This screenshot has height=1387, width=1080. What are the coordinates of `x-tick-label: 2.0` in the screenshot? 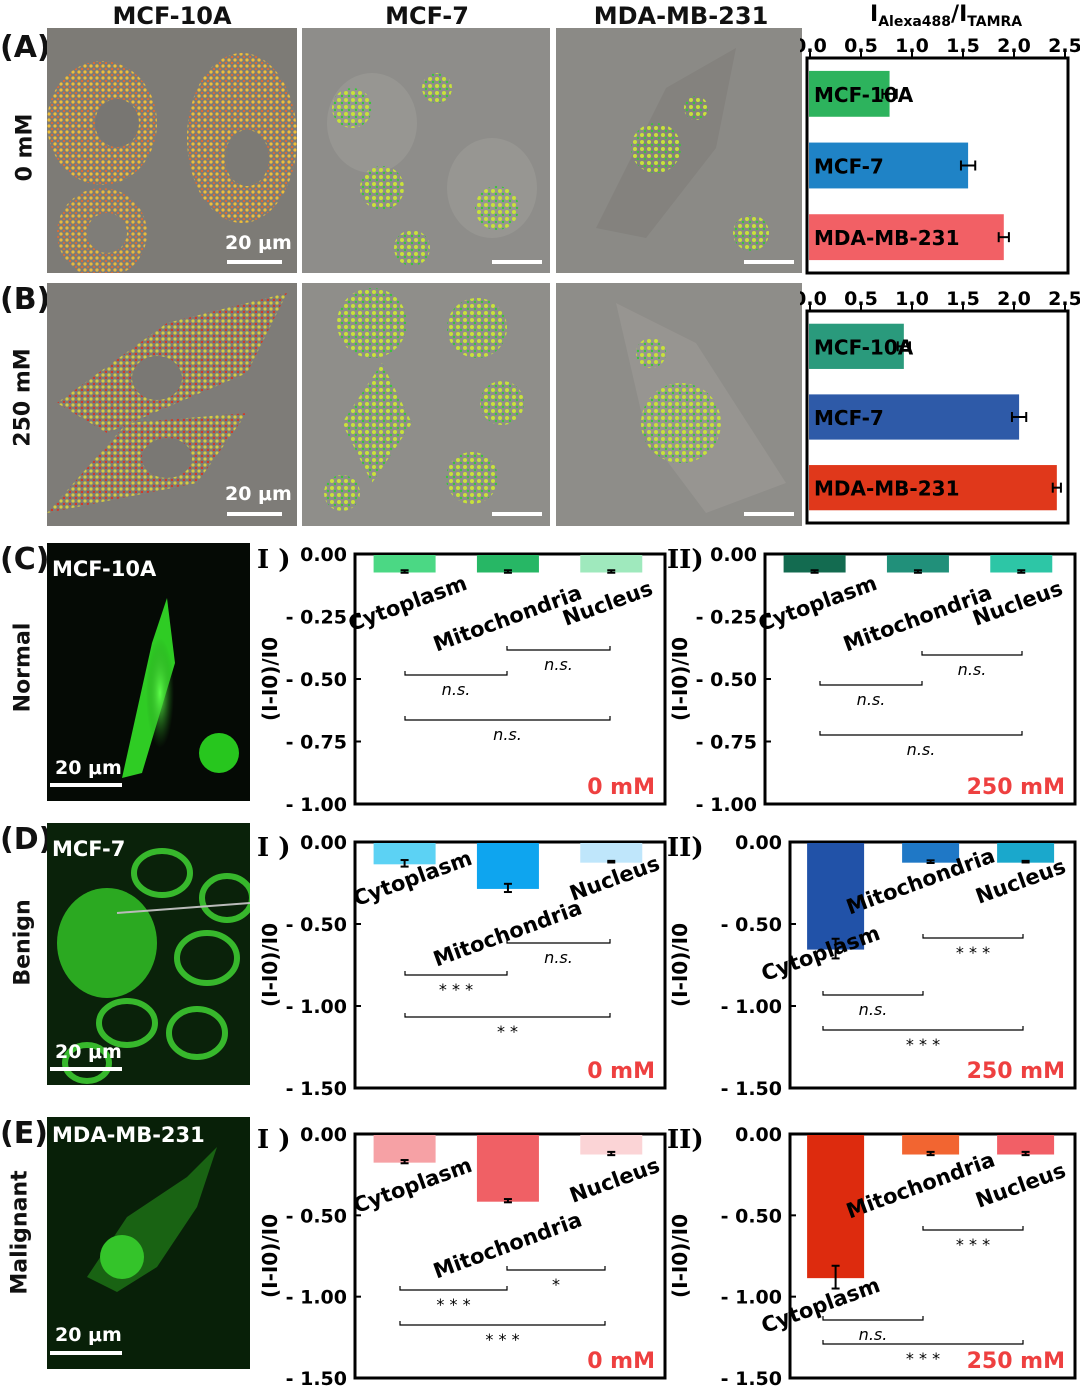 It's located at (1014, 299).